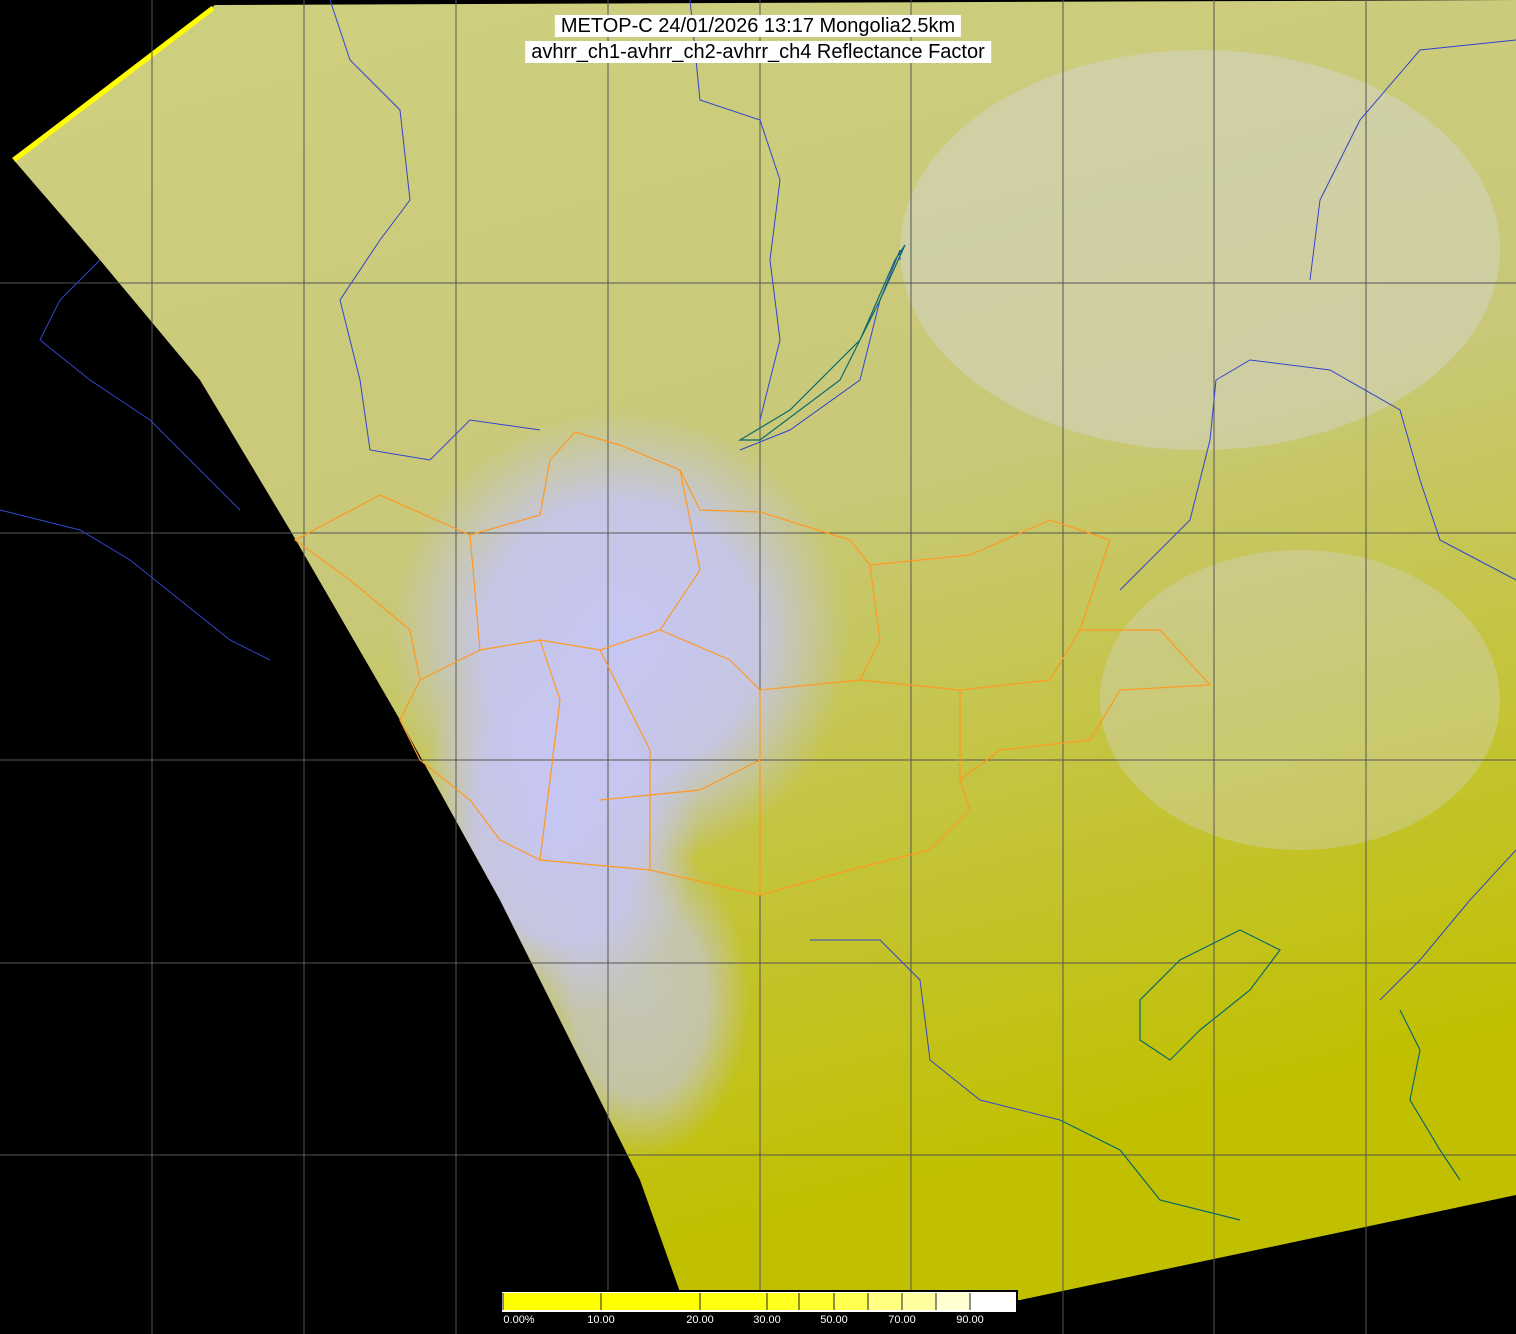 The width and height of the screenshot is (1516, 1334). Describe the element at coordinates (970, 1320) in the screenshot. I see `colorbar-tick-label: 90.00` at that location.